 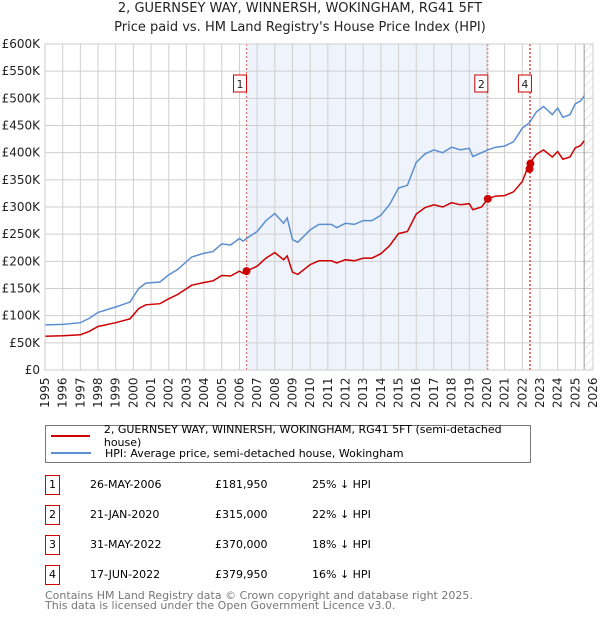 I want to click on x-tick-label: 1997, so click(x=80, y=392).